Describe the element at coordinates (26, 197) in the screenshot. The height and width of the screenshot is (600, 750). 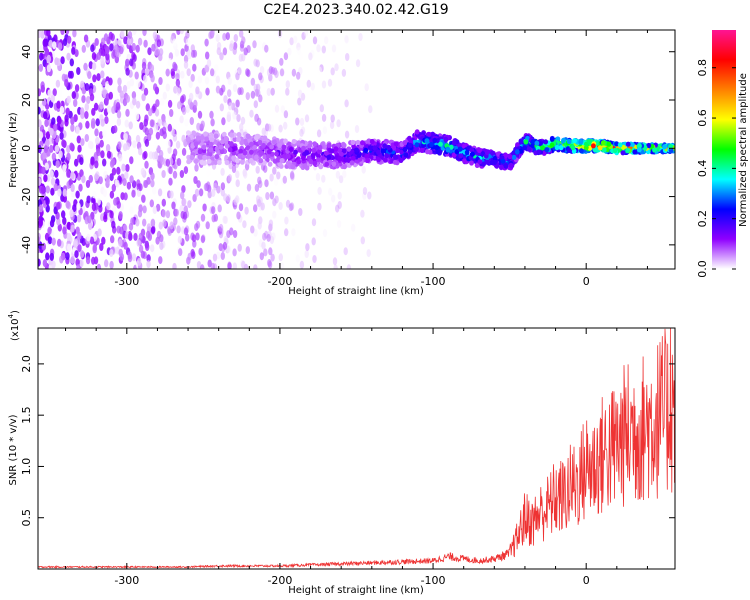
I see `y-tick-label: -20` at that location.